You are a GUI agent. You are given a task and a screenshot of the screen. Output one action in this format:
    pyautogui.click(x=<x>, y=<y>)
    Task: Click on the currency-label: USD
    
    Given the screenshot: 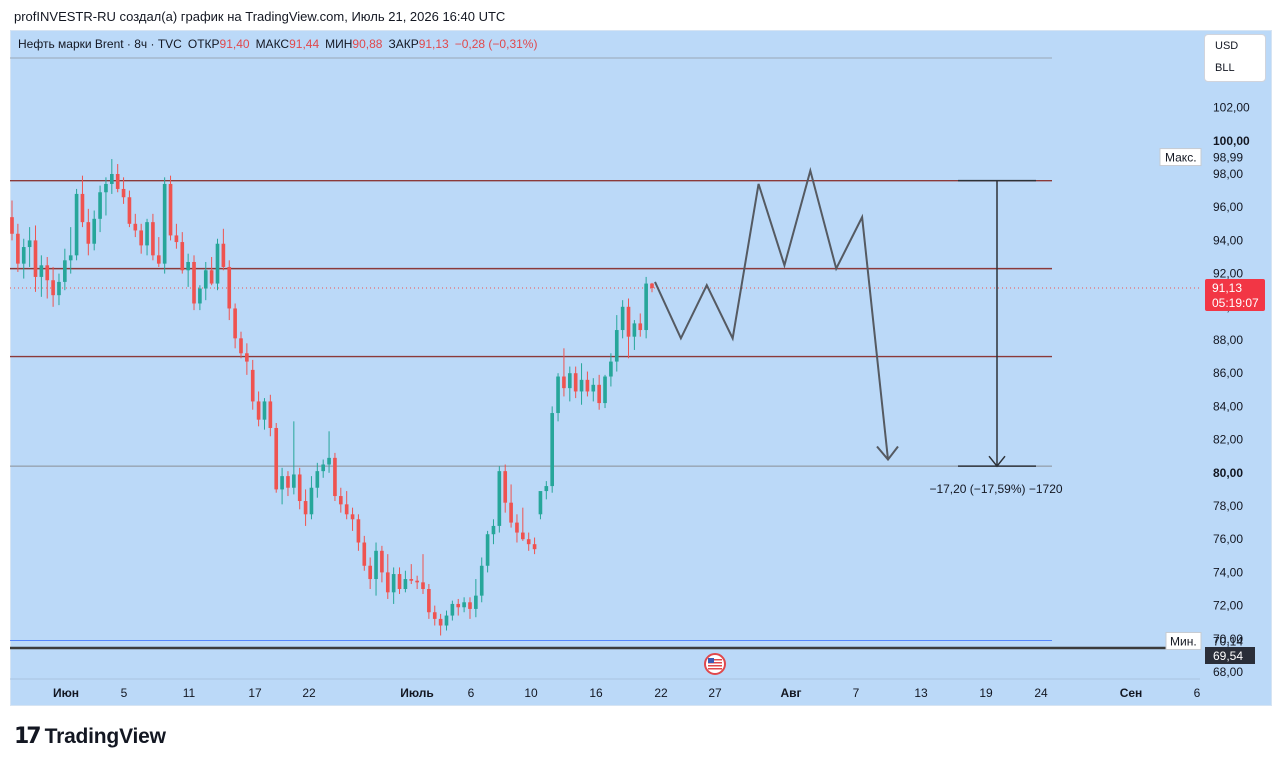 What is the action you would take?
    pyautogui.click(x=1227, y=46)
    